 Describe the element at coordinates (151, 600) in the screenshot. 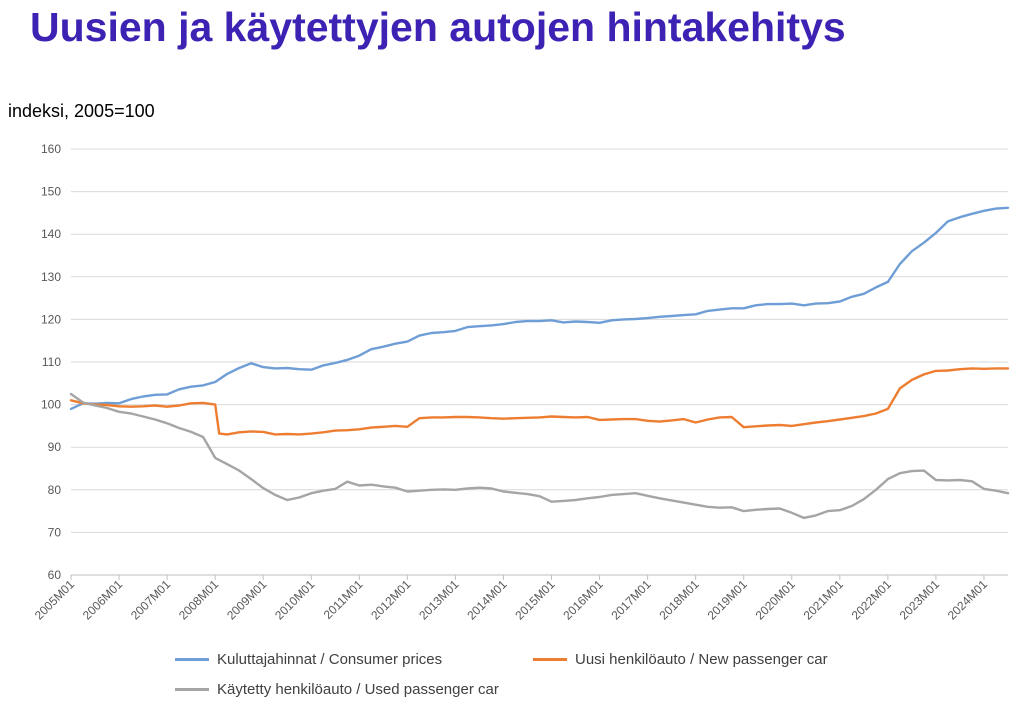

I see `x-tick-label: 2007M01` at that location.